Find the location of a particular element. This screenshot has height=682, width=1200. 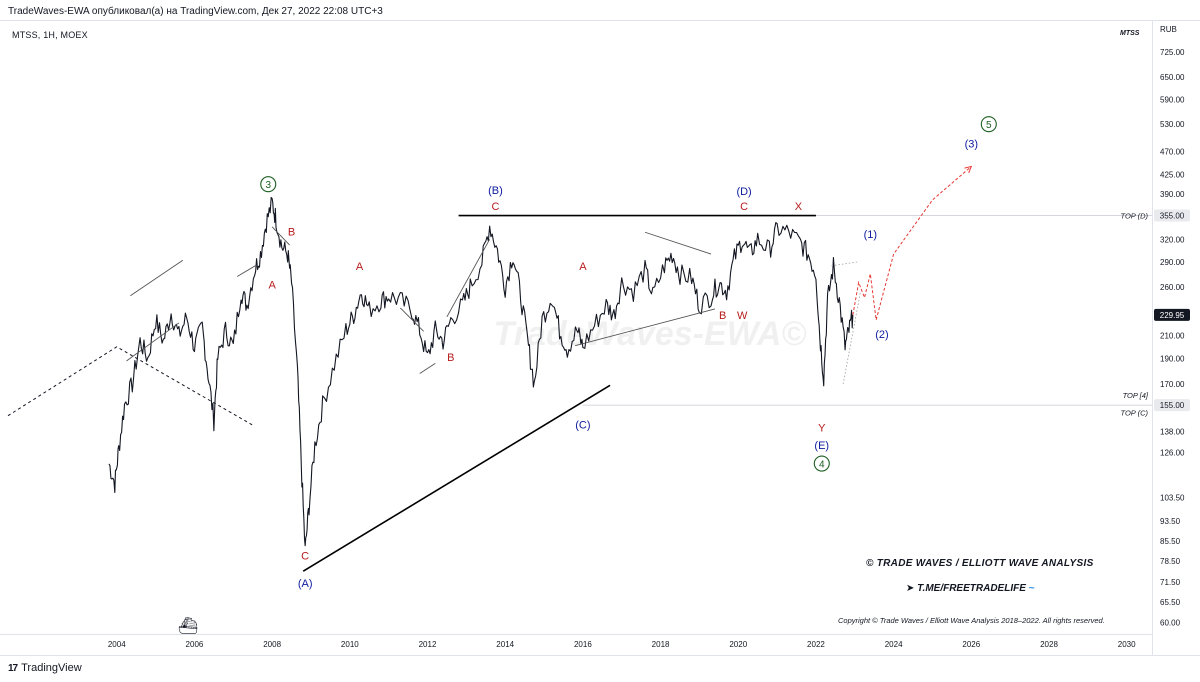

wave-label: (D) is located at coordinates (743, 192).